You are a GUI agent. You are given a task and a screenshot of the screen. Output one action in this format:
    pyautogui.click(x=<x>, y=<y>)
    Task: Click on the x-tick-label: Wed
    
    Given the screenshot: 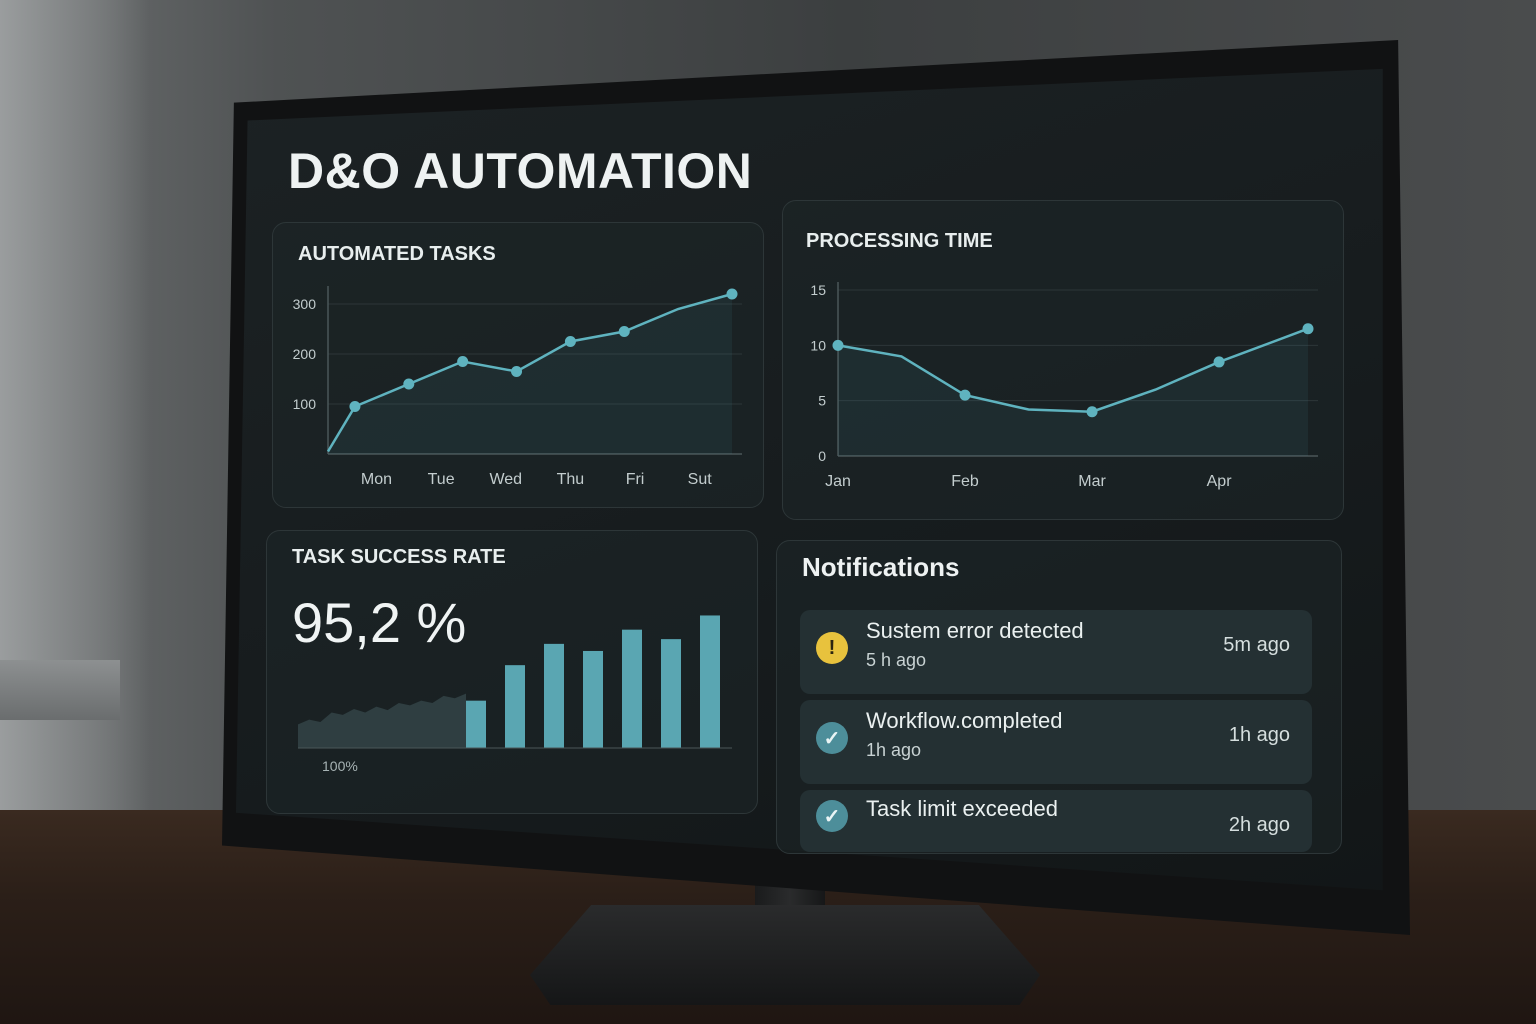 What is the action you would take?
    pyautogui.click(x=505, y=479)
    